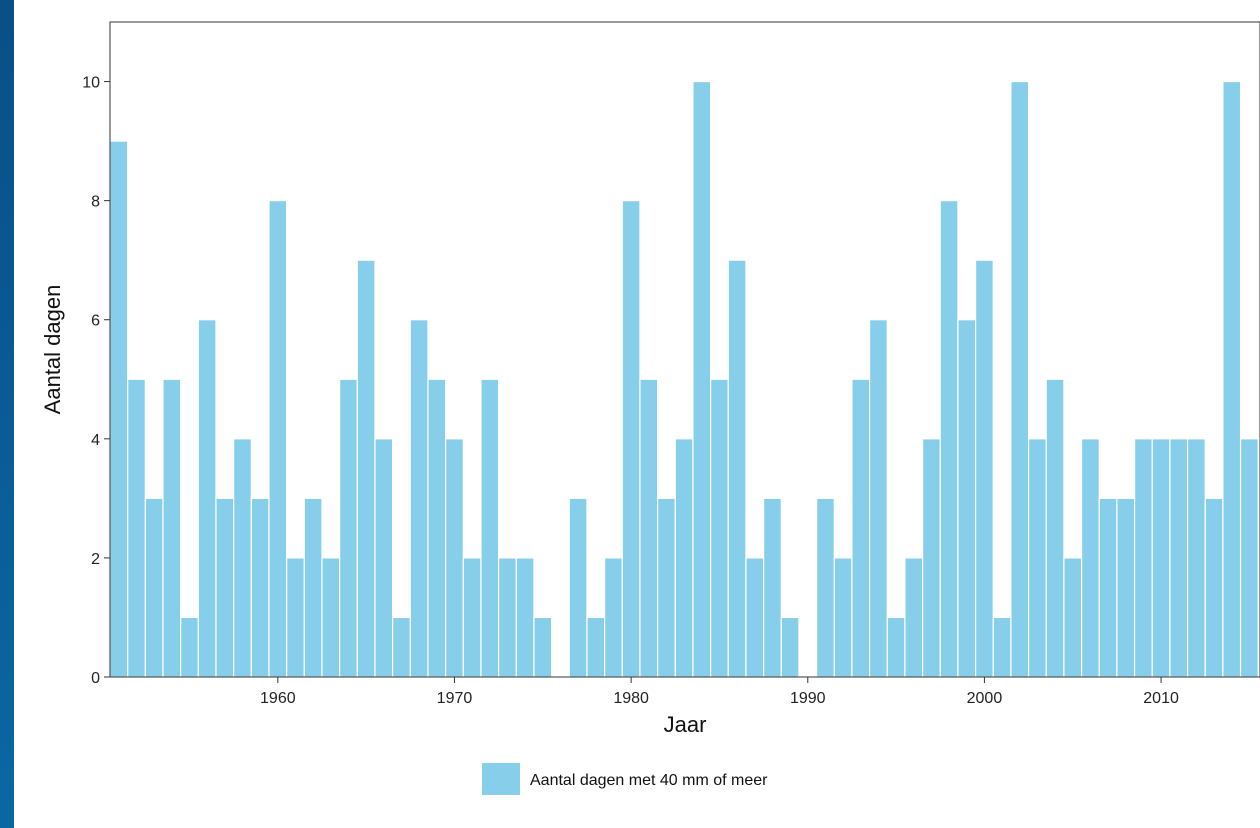 This screenshot has height=828, width=1260. What do you see at coordinates (525, 617) in the screenshot?
I see `bar-1974` at bounding box center [525, 617].